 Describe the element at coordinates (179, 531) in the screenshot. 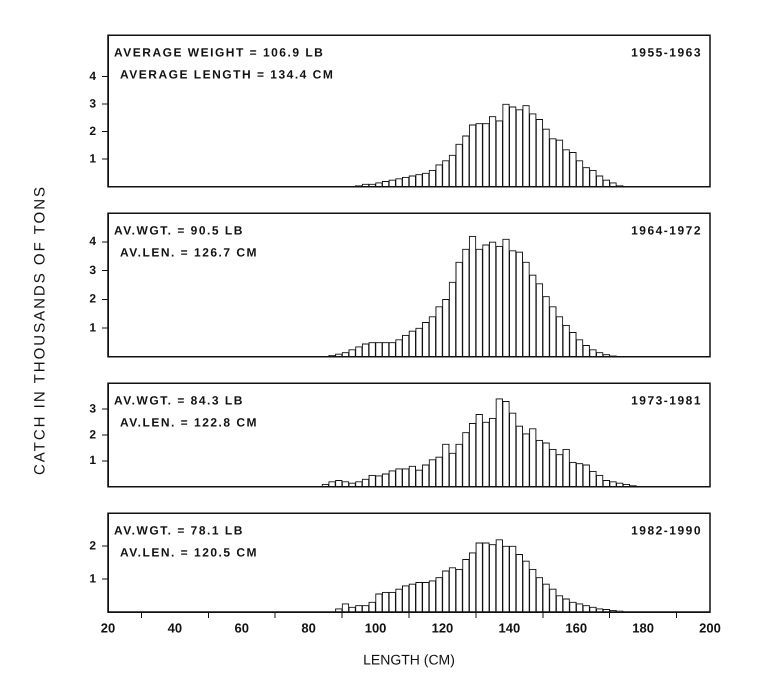

I see `annotation: AV.WGT. = 78.1 LB` at that location.